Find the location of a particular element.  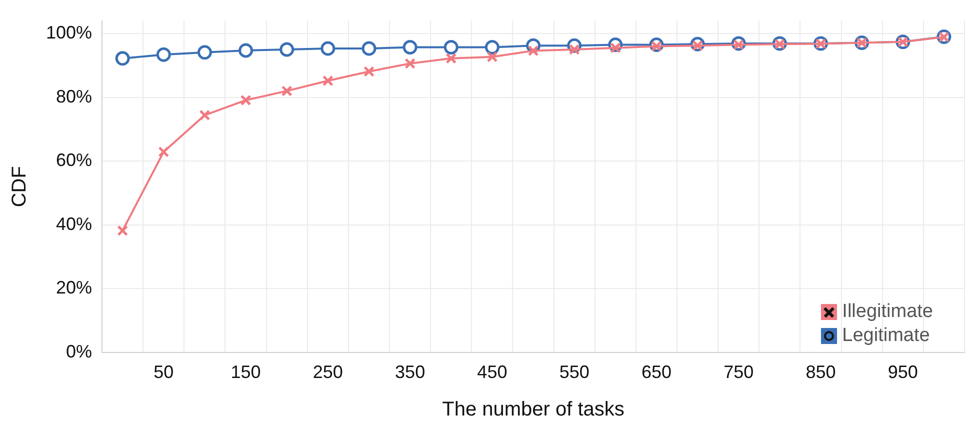

x-tick-label: 50 is located at coordinates (164, 372).